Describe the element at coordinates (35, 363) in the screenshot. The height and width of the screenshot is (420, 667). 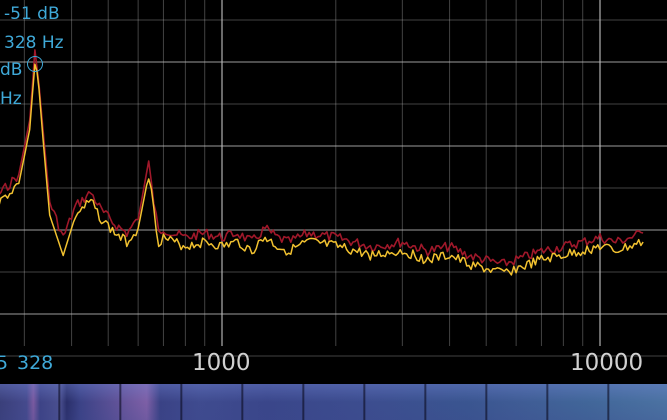
I see `axis-tick-328: 328` at that location.